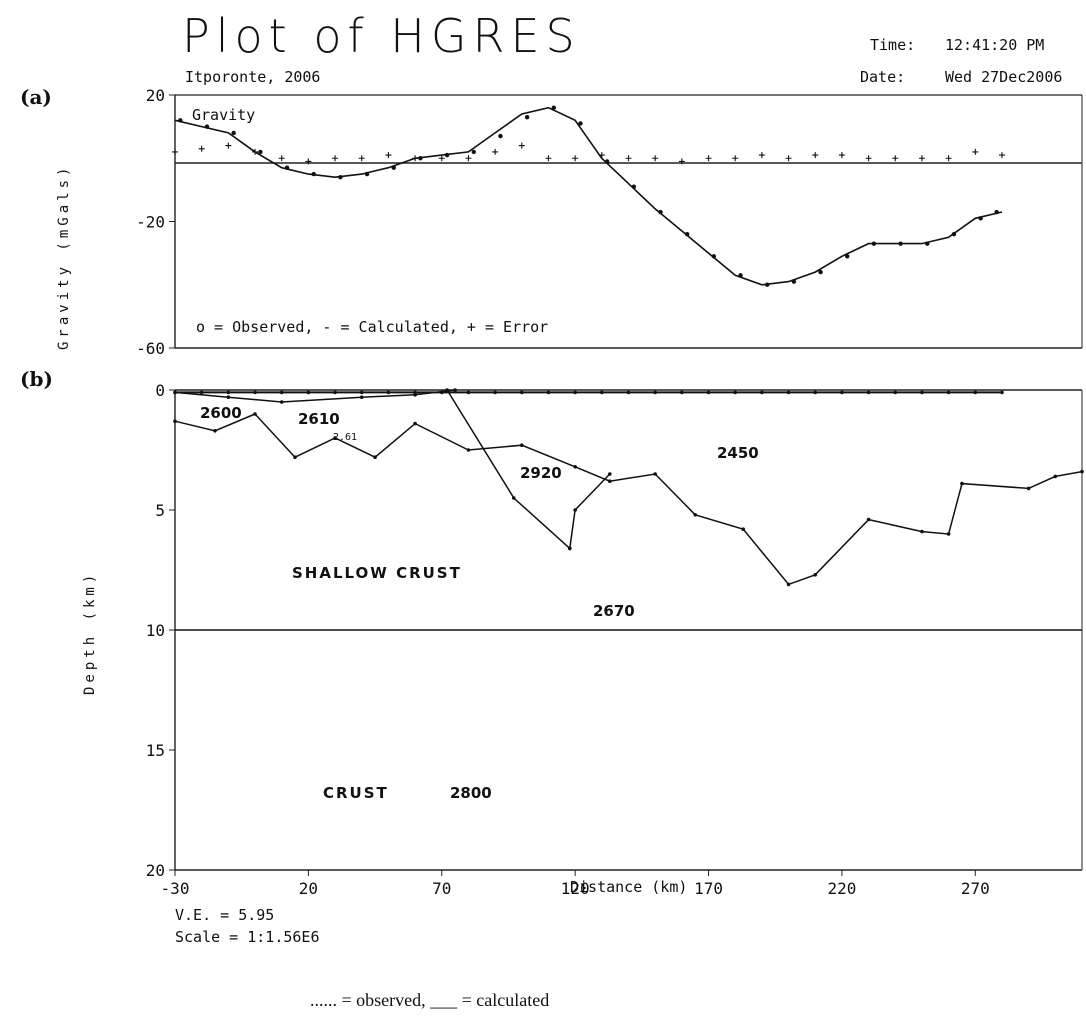 Image resolution: width=1086 pixels, height=1022 pixels. I want to click on gravity-observed-series, so click(588, 196).